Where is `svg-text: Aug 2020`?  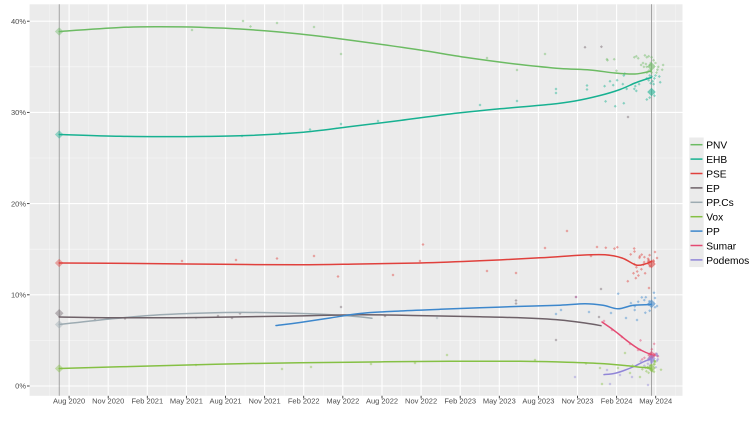 svg-text: Aug 2020 is located at coordinates (69, 401).